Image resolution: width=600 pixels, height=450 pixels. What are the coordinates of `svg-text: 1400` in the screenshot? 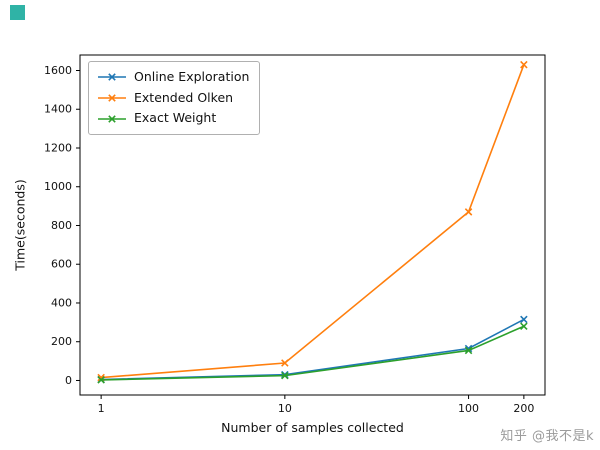 It's located at (58, 109).